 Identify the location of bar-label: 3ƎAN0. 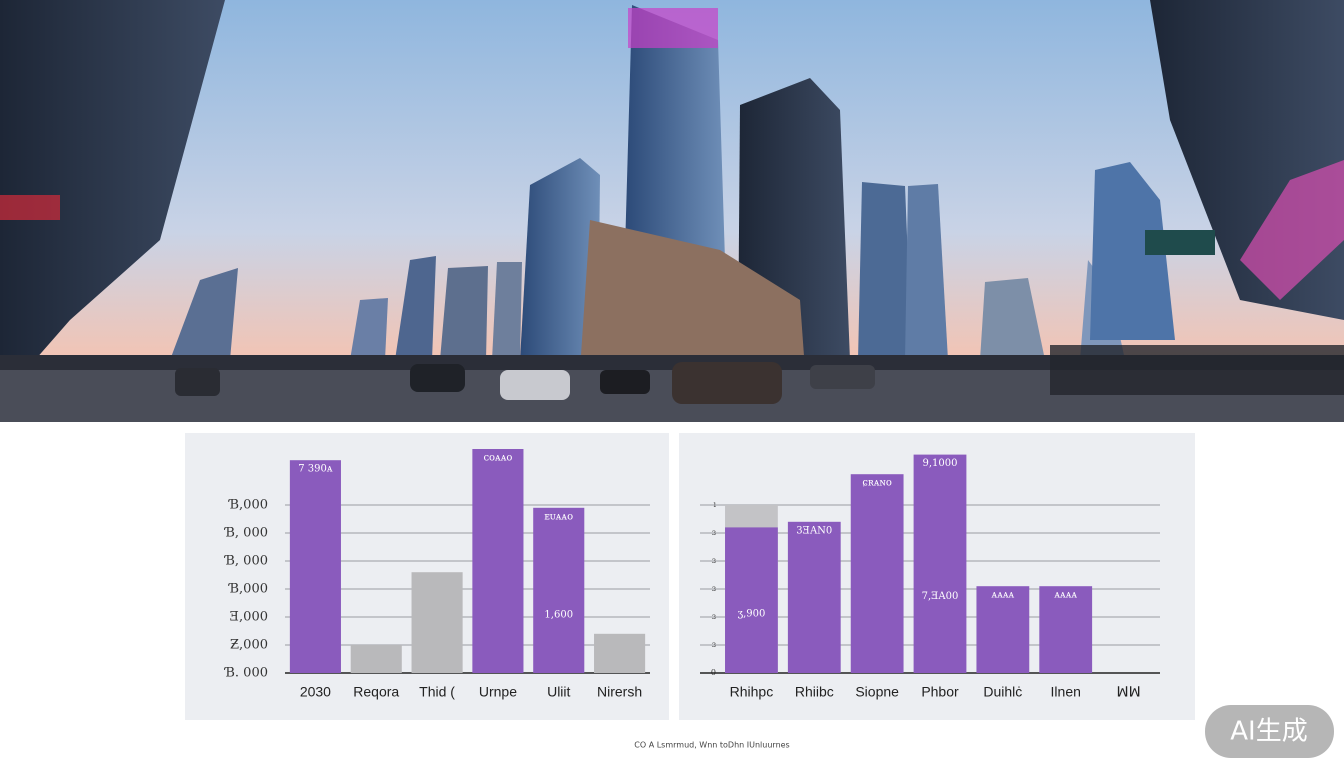
(814, 530).